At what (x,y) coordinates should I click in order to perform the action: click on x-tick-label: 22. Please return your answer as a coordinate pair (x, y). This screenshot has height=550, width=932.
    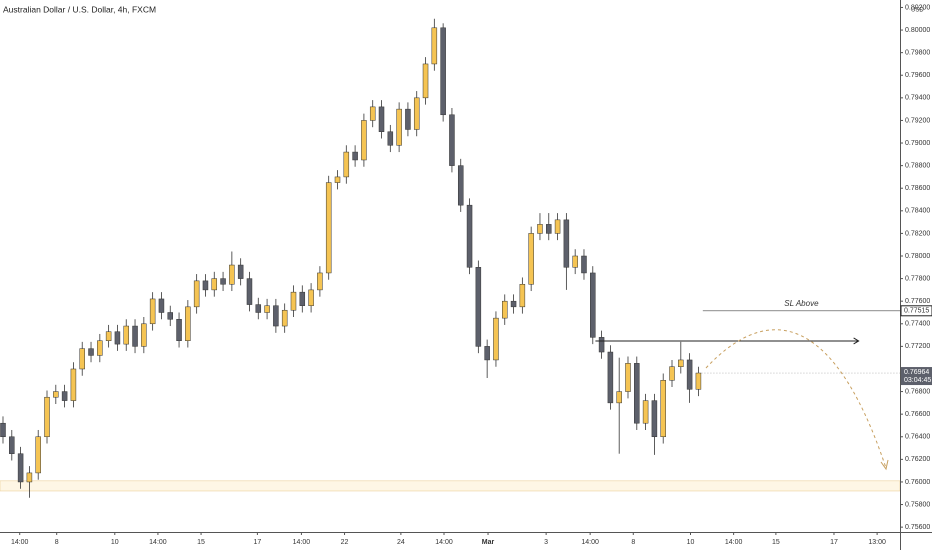
    Looking at the image, I should click on (345, 542).